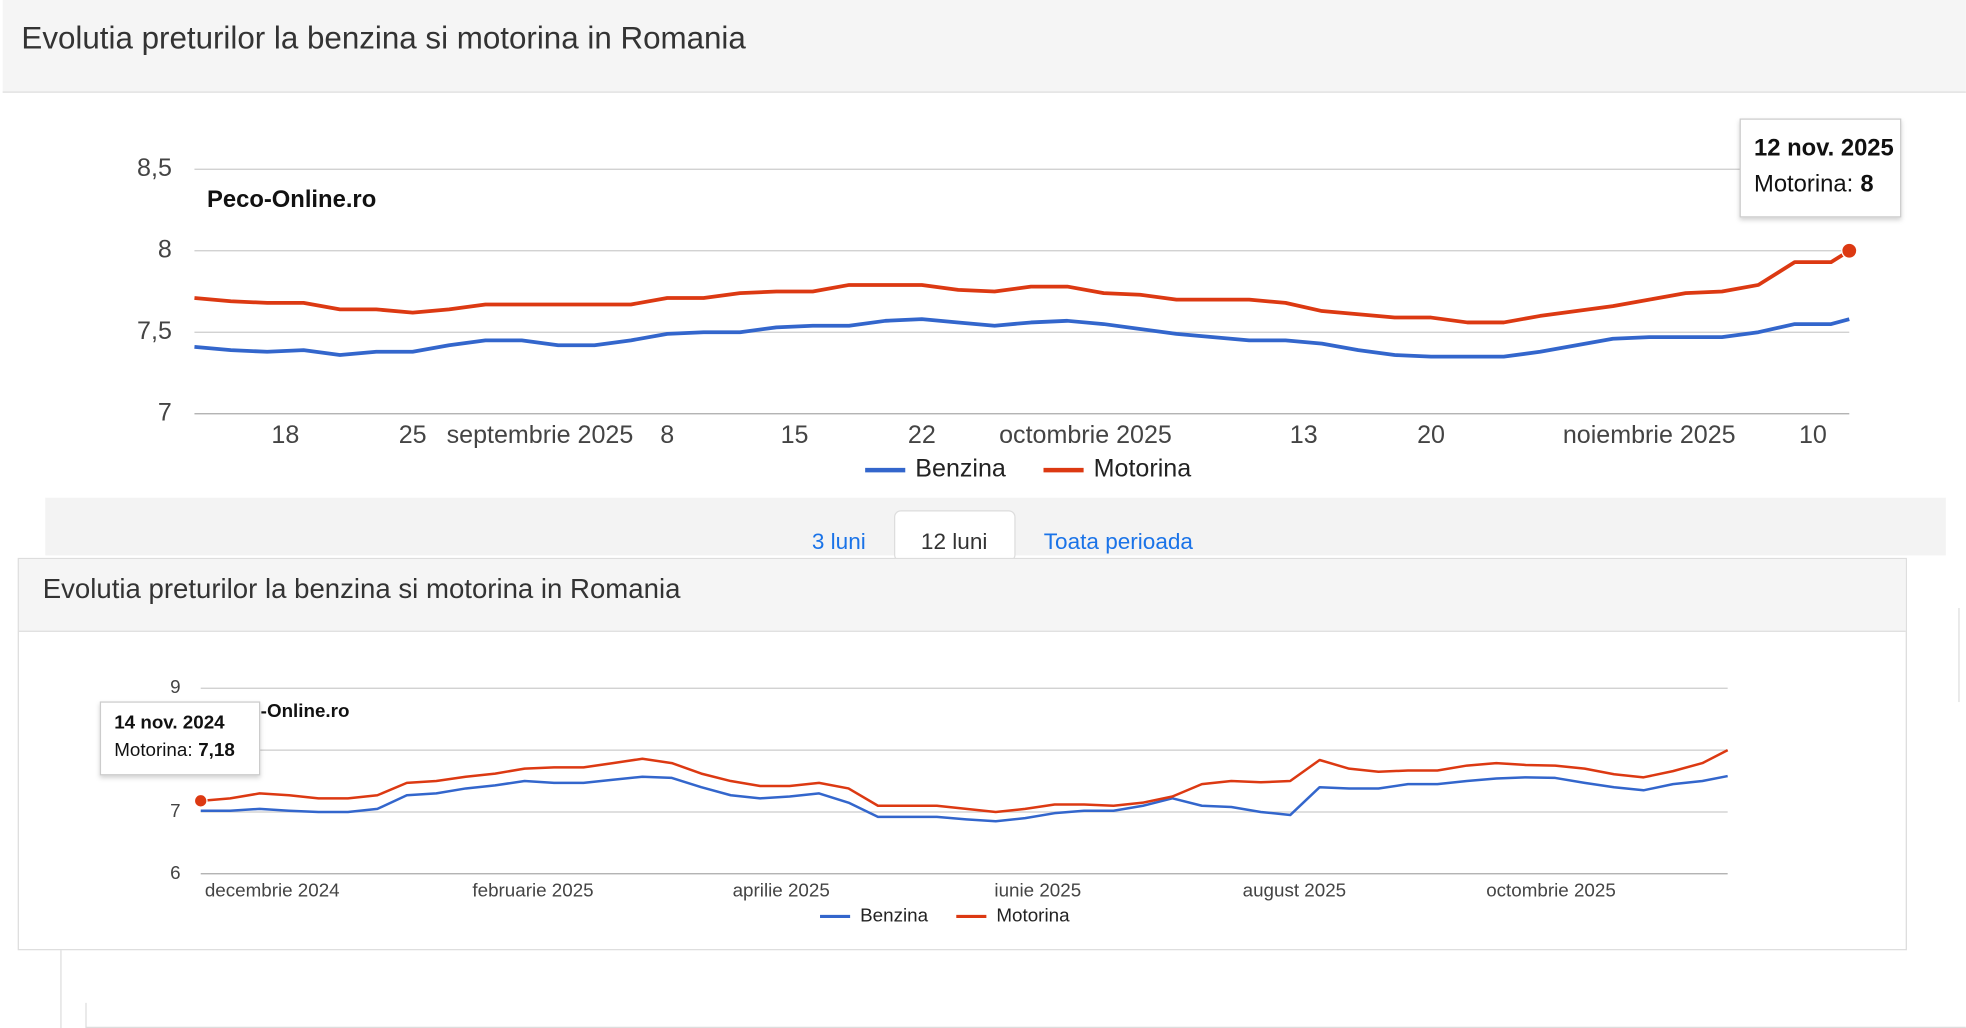 This screenshot has width=1966, height=1028. I want to click on x-tick-label: 20, so click(1431, 435).